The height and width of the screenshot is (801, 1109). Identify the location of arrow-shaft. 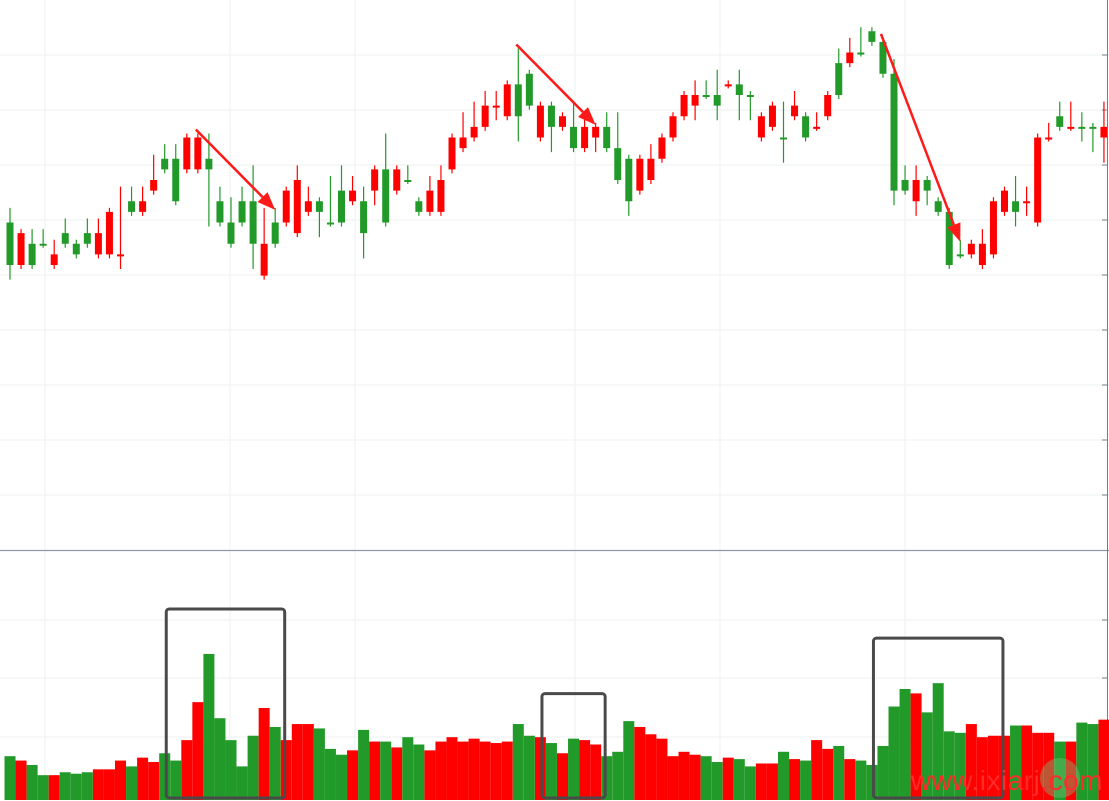
(229, 163).